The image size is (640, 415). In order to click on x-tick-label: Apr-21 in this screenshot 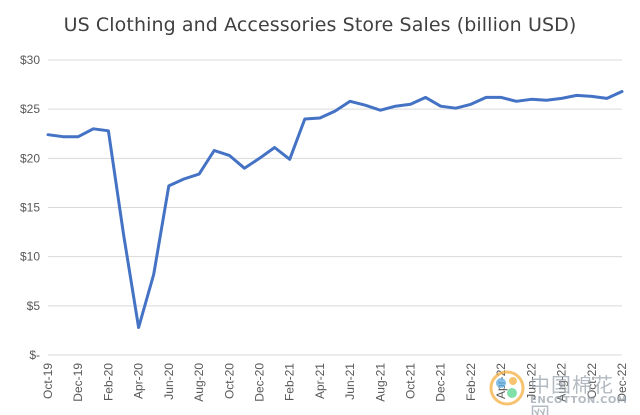, I will do `click(320, 381)`.